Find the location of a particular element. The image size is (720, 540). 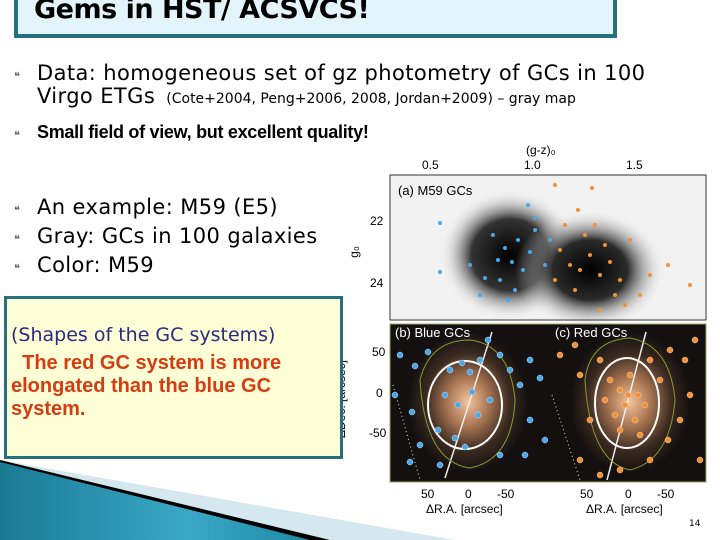

bullet-example: An example: M59 (E5) is located at coordinates (158, 207).